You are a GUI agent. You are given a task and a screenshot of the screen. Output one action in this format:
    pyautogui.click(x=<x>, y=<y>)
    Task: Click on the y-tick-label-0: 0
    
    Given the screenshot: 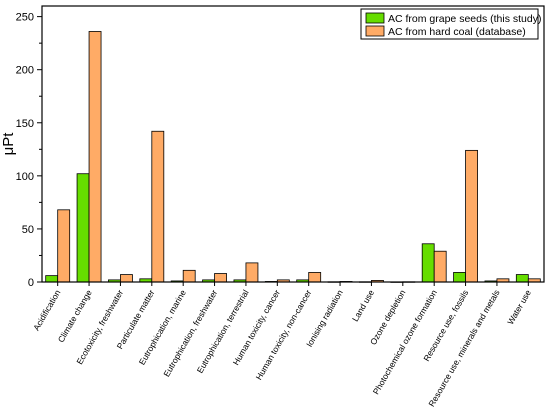 What is the action you would take?
    pyautogui.click(x=31, y=283)
    